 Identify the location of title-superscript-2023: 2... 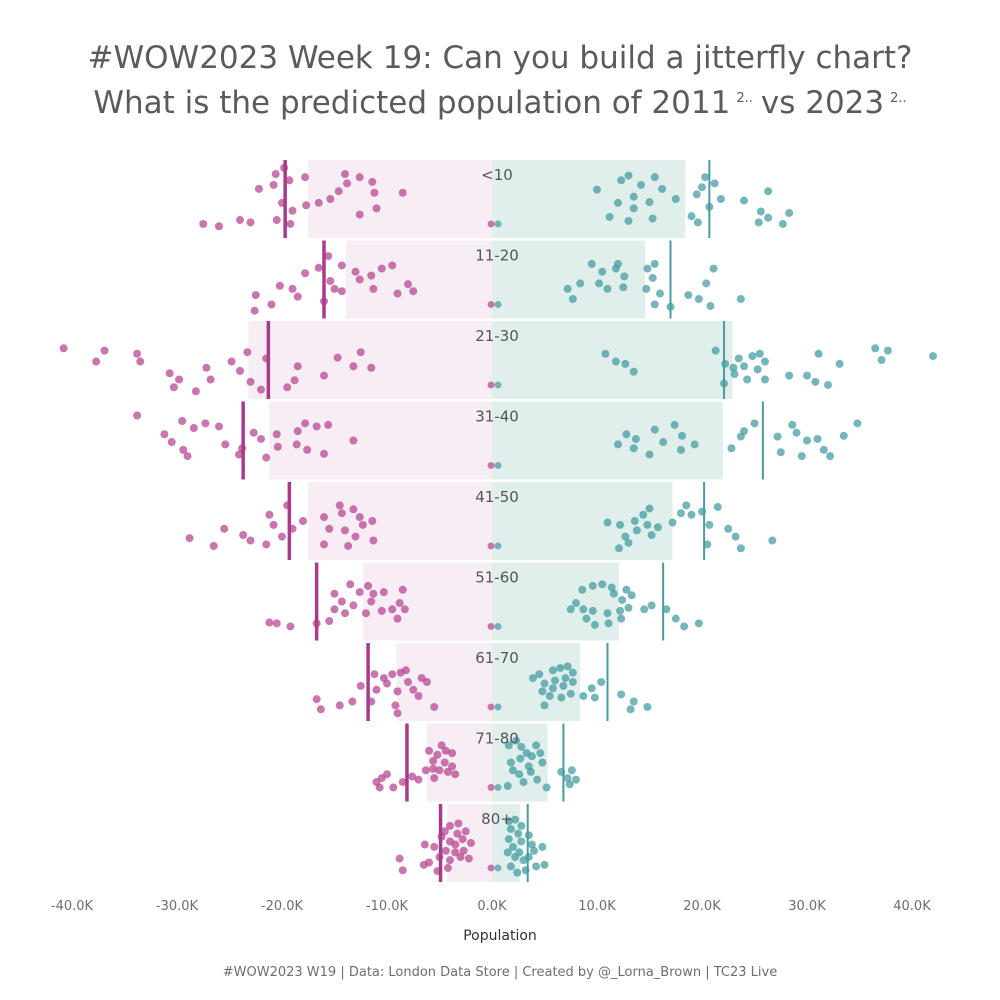
(898, 98).